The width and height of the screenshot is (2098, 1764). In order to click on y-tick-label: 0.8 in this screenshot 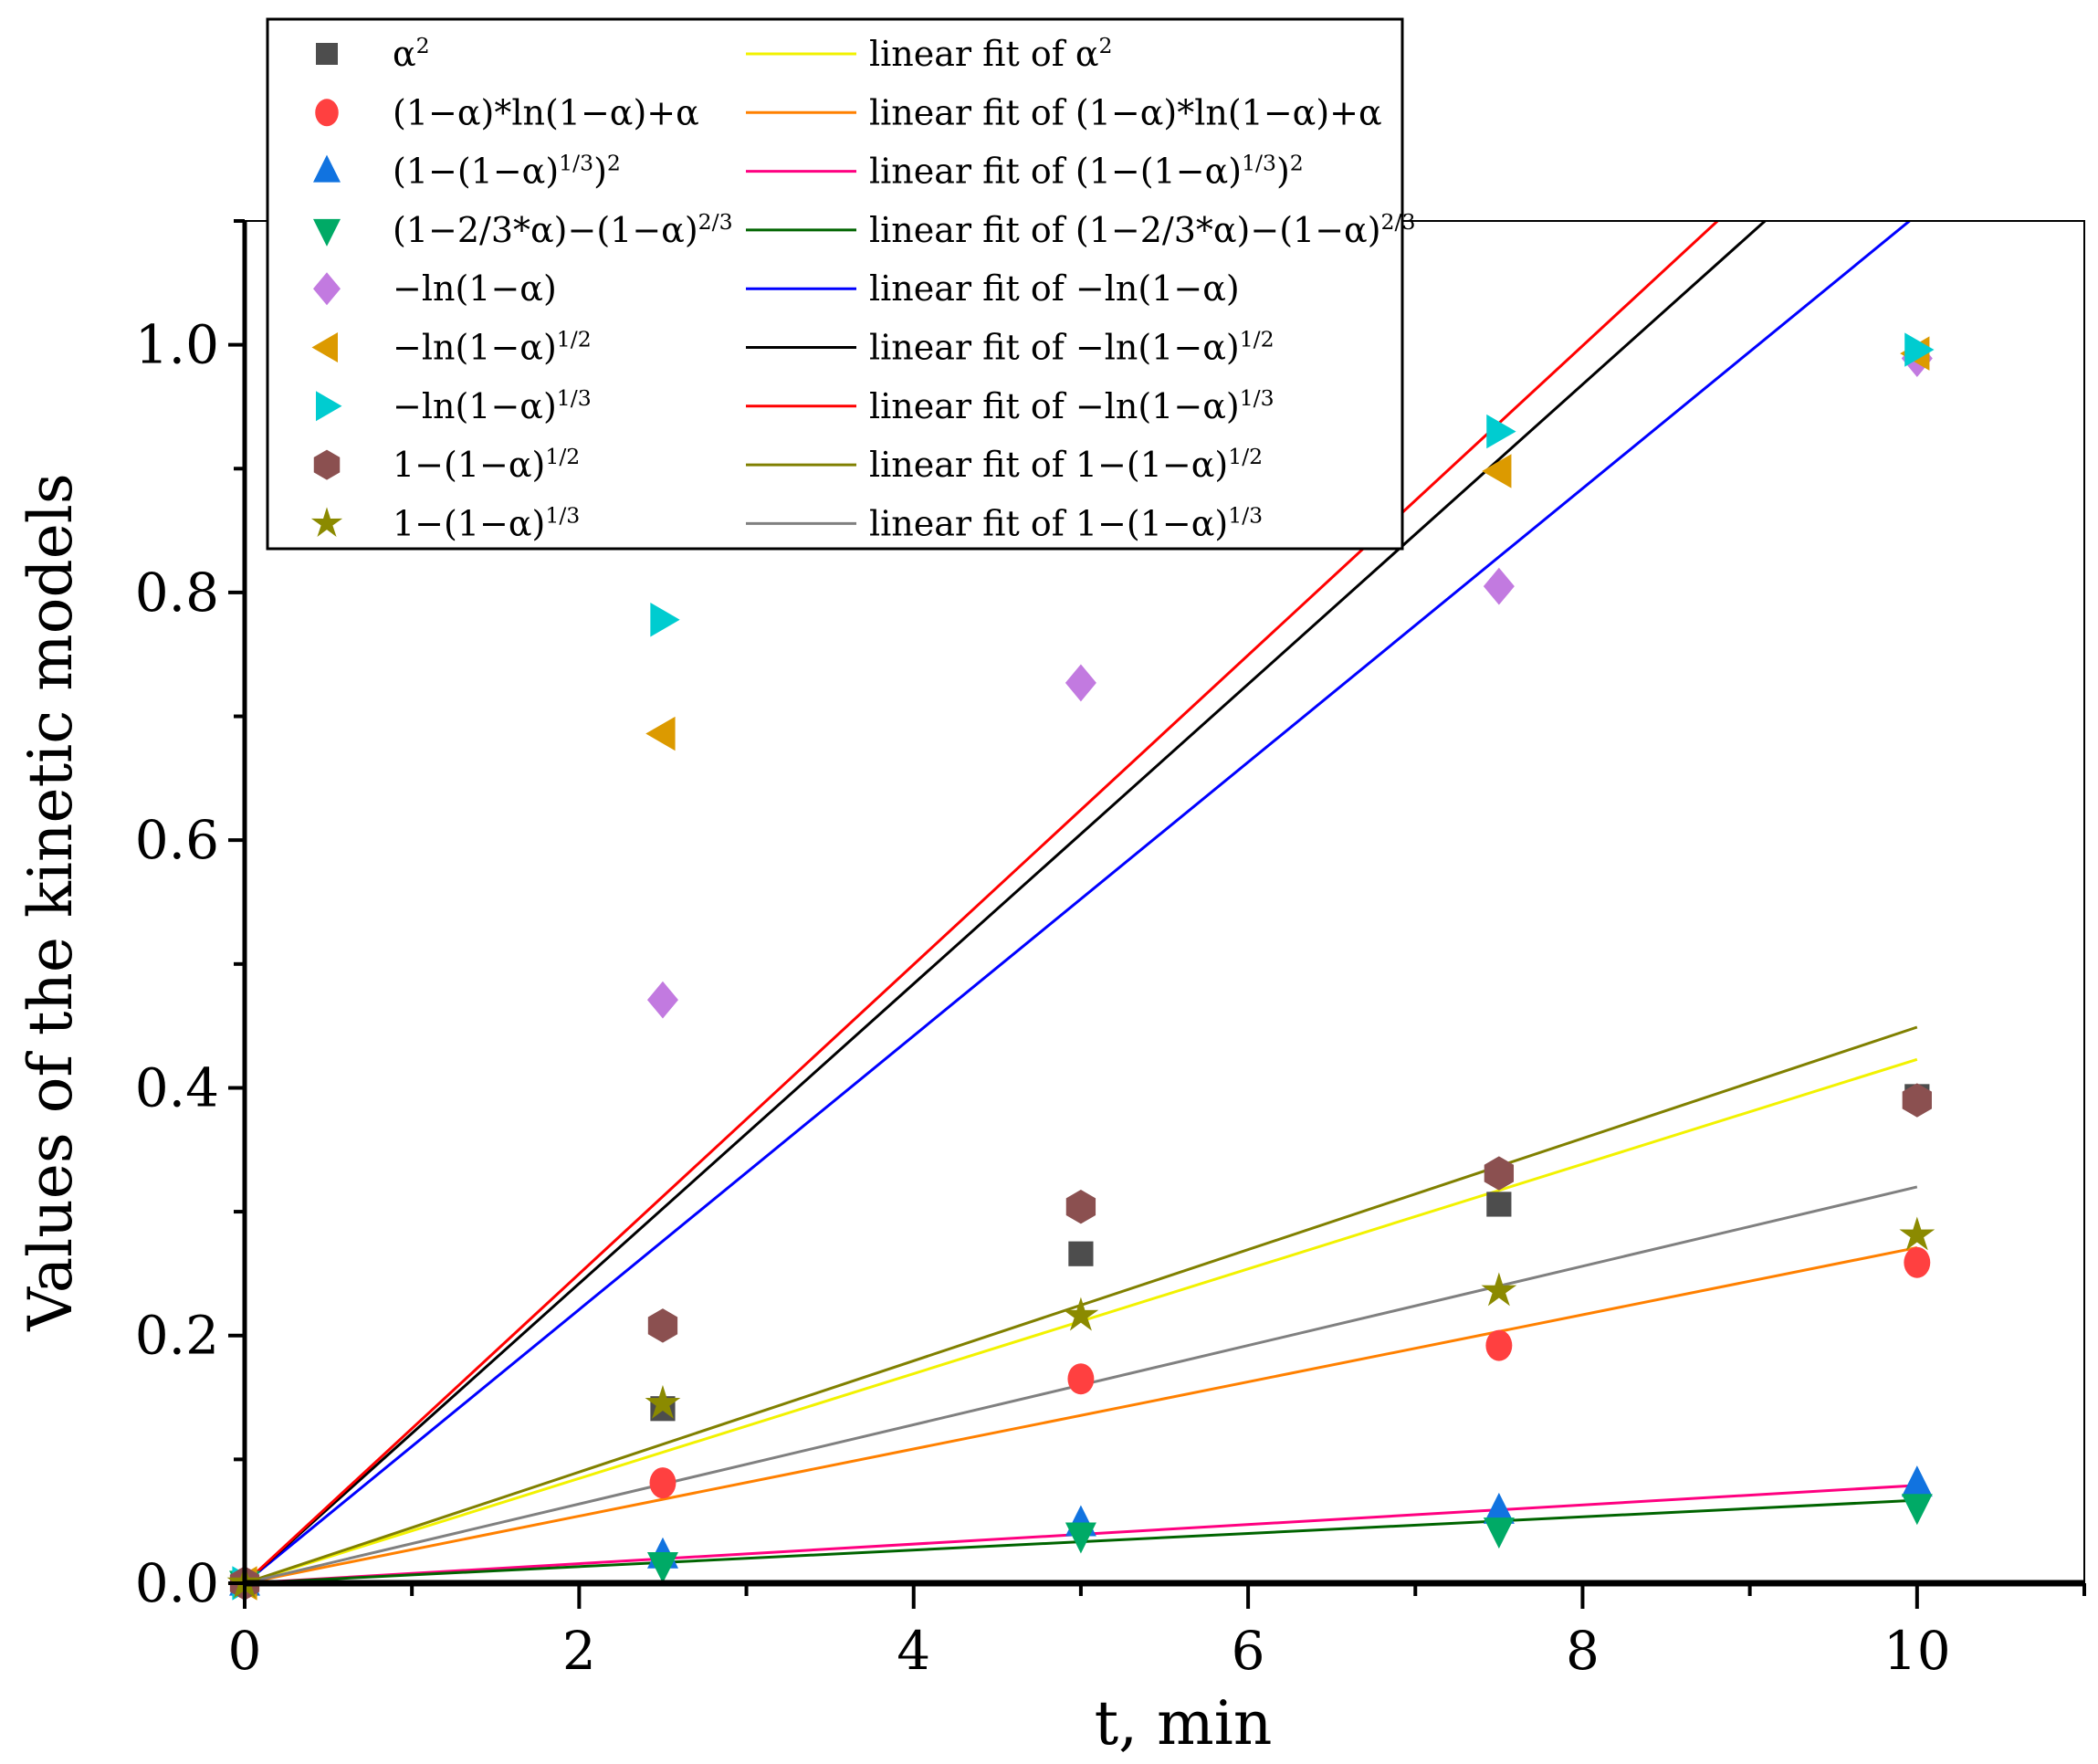, I will do `click(177, 593)`.